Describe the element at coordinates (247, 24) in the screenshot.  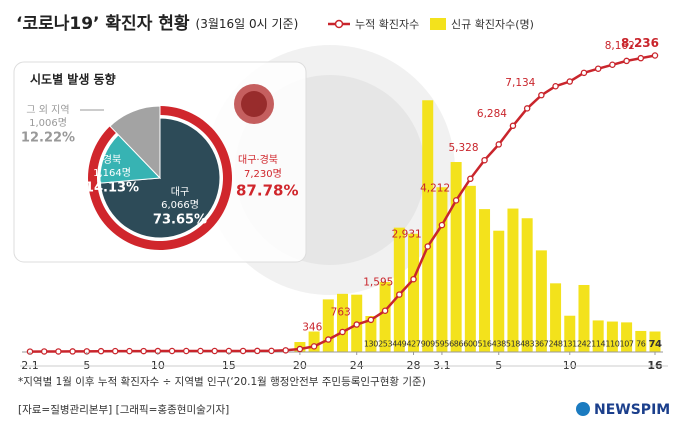
I see `chart-subtitle: (3월16일 0시 기준)` at that location.